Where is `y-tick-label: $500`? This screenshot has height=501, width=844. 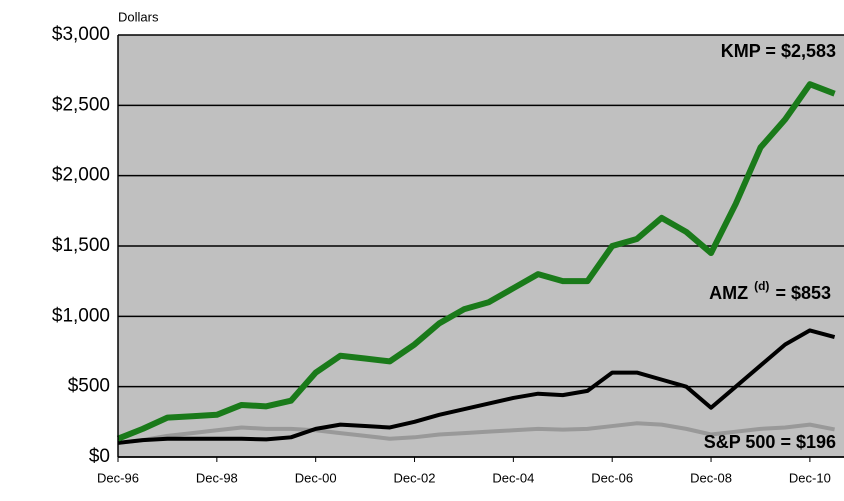 y-tick-label: $500 is located at coordinates (89, 386).